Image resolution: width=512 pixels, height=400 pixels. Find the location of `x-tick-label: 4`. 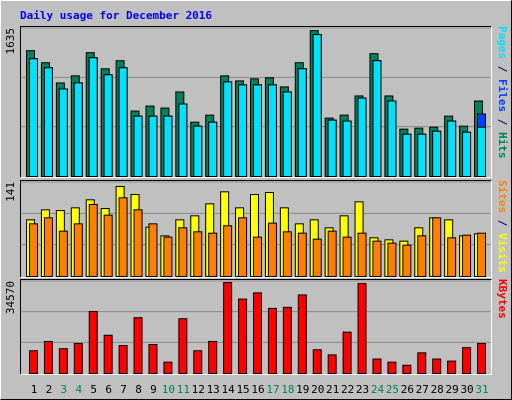

x-tick-label: 4 is located at coordinates (78, 389).